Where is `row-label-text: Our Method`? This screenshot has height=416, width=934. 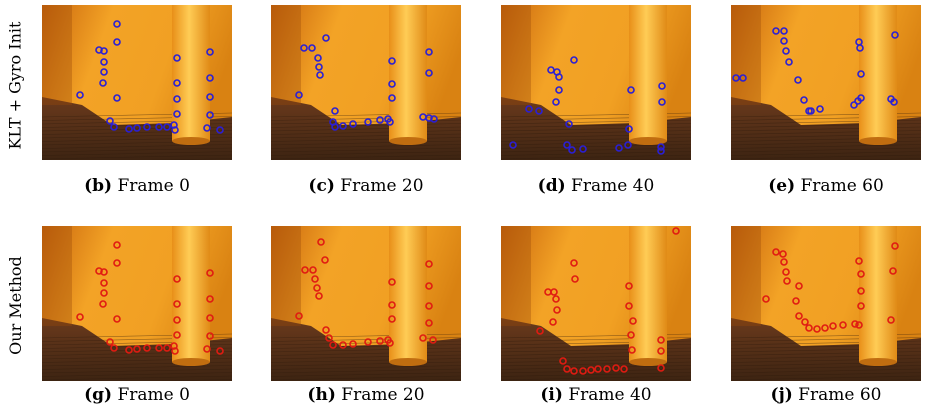
row-label-text: Our Method is located at coordinates (15, 305).